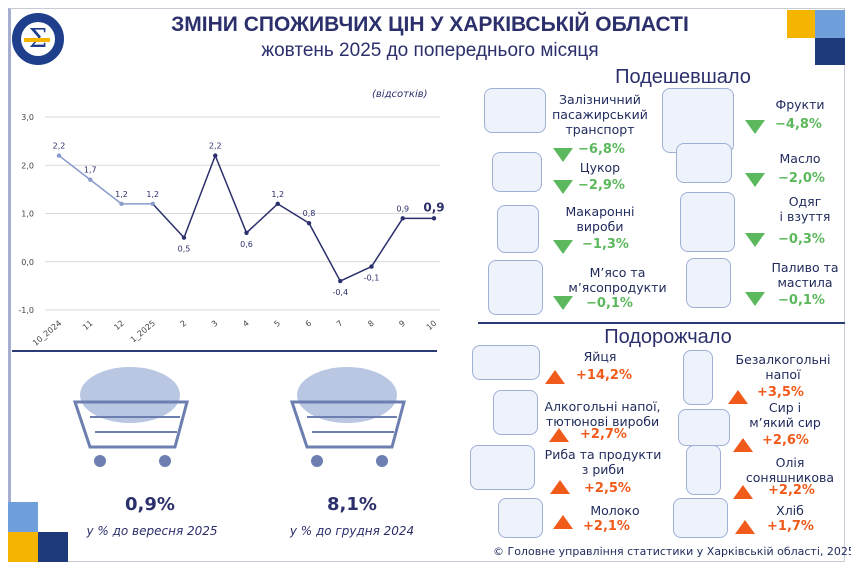 The image size is (851, 568). I want to click on item-label: Залізничний пасажирський транспорт, so click(600, 114).